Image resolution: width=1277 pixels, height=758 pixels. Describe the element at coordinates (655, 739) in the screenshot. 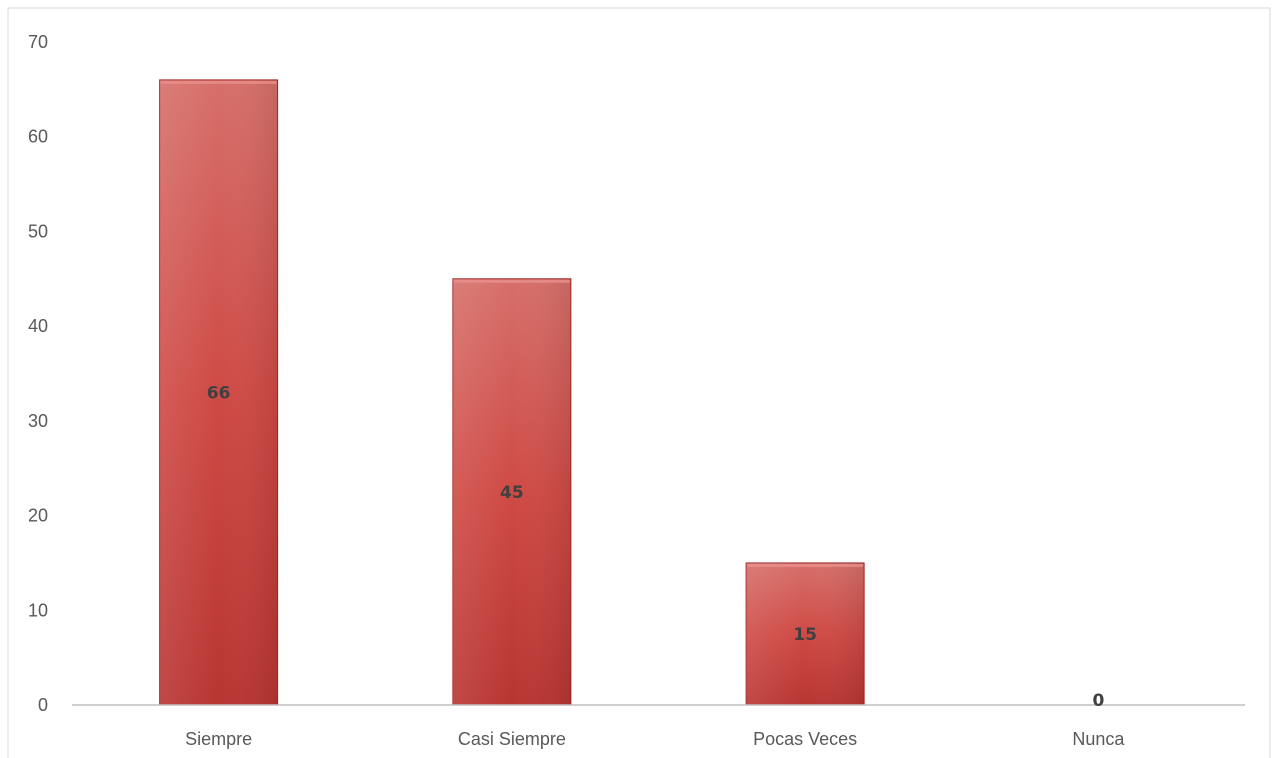

I see `x-axis-category-labels: Siempre Casi Siempre Pocas Veces Nunca` at that location.